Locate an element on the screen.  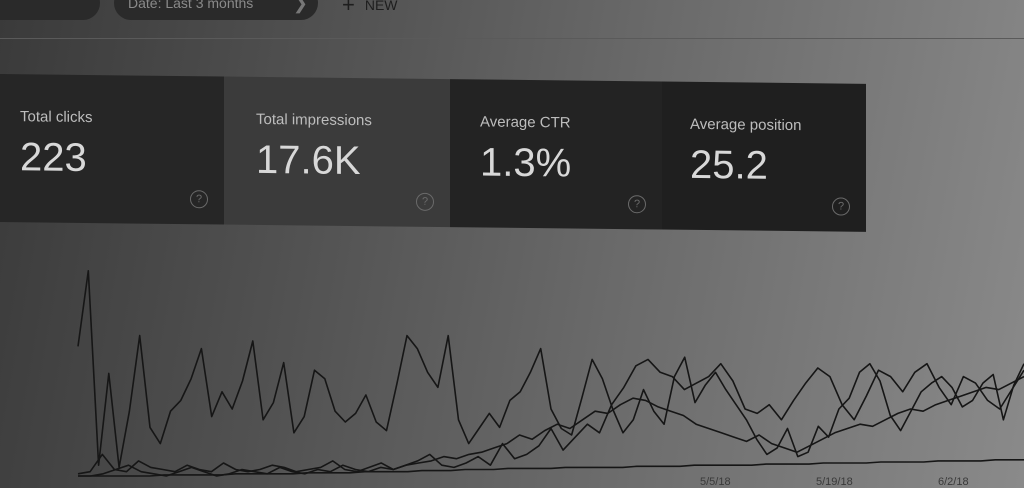
metric-label: Average CTR is located at coordinates (525, 122).